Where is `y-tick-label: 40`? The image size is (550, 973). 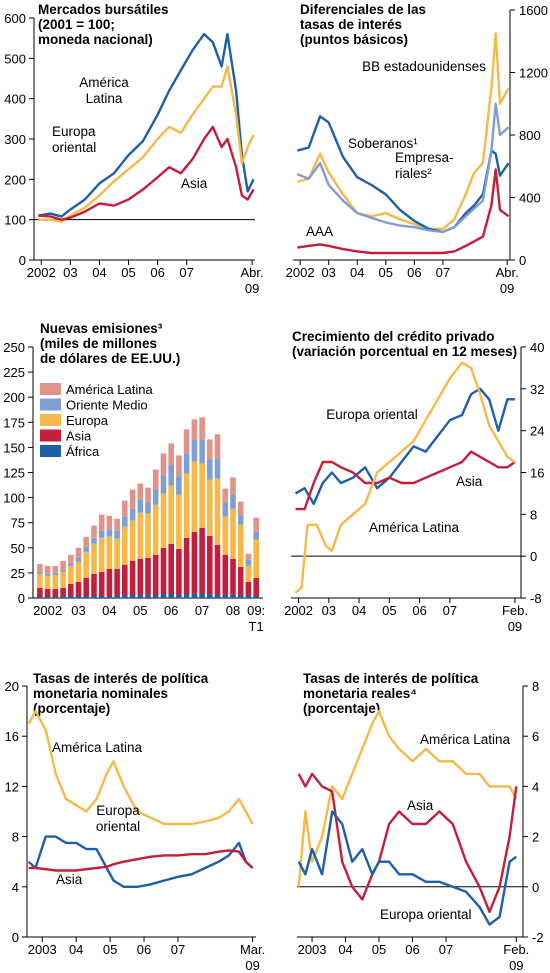
y-tick-label: 40 is located at coordinates (537, 347).